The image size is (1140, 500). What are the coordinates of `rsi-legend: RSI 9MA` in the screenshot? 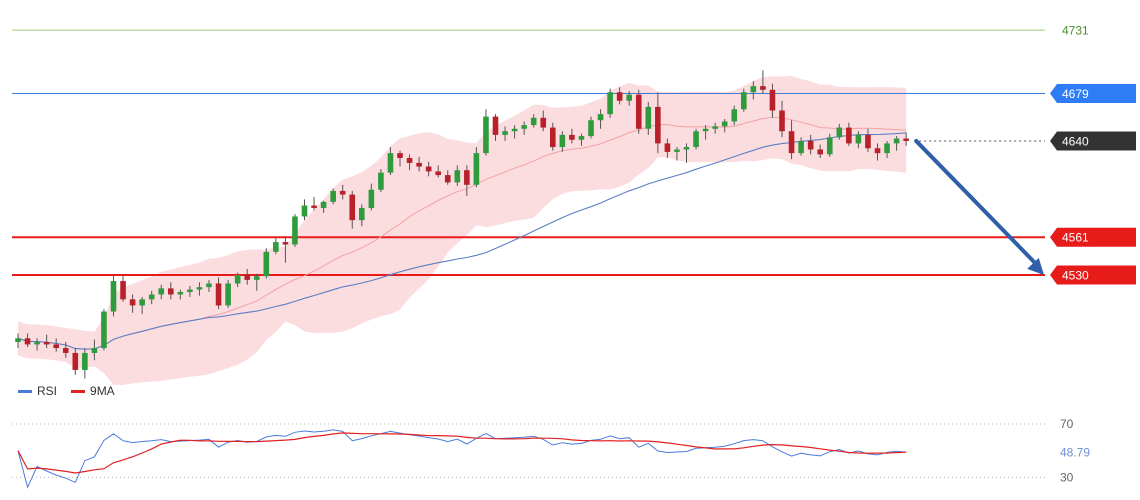 It's located at (66, 391).